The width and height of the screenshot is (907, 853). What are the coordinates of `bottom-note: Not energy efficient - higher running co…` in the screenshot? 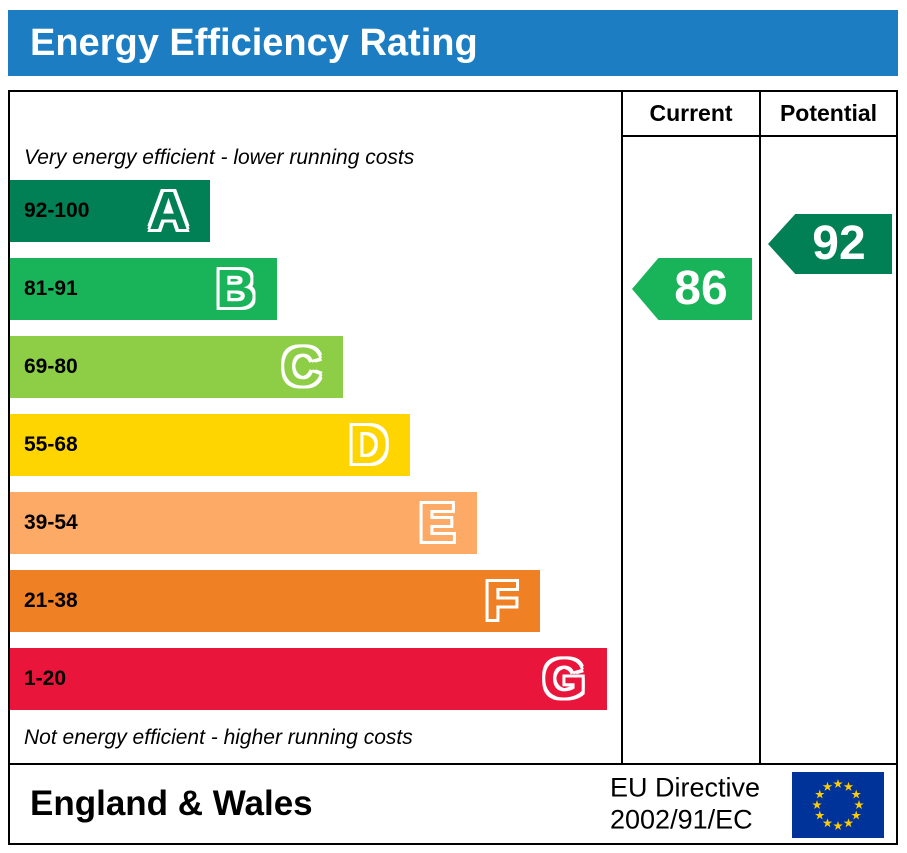 It's located at (218, 737).